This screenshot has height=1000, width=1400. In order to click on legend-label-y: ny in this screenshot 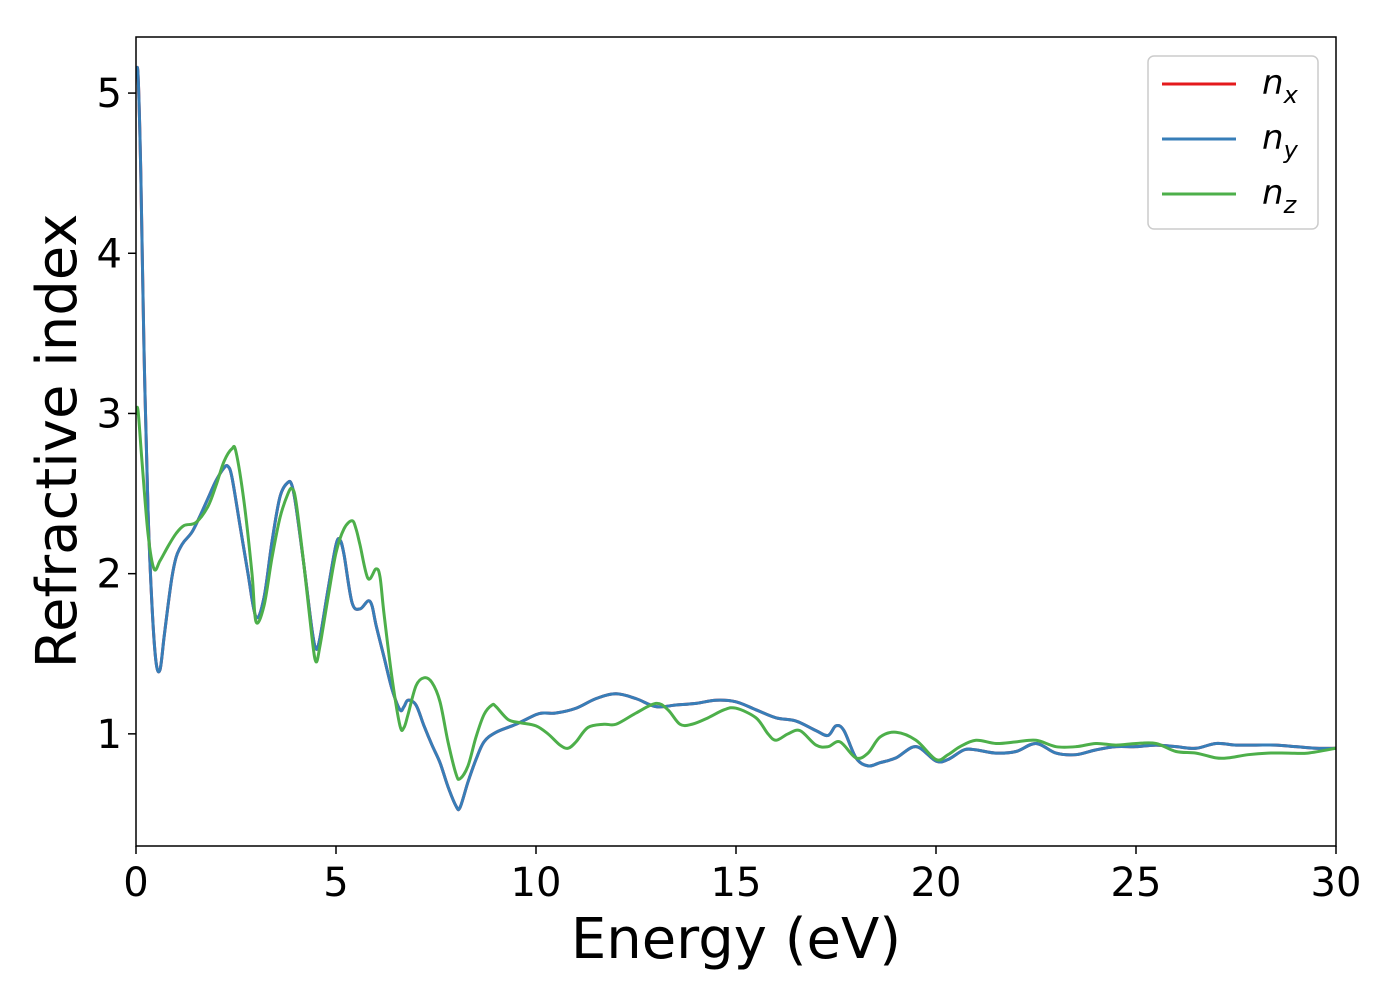, I will do `click(1280, 141)`.